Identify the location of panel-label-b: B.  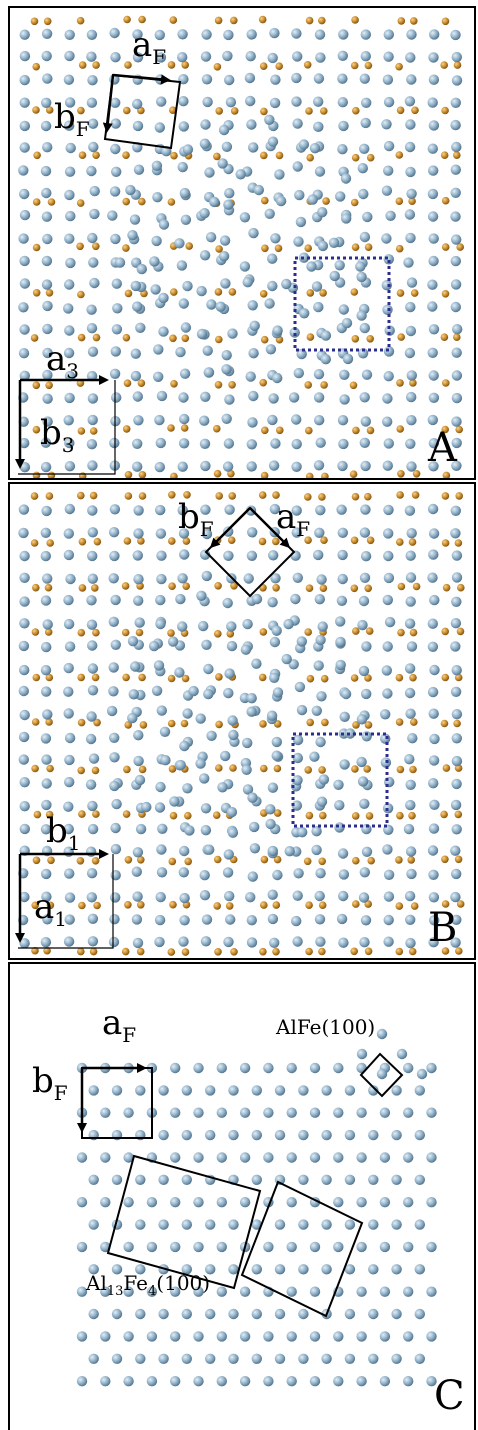
(443, 928).